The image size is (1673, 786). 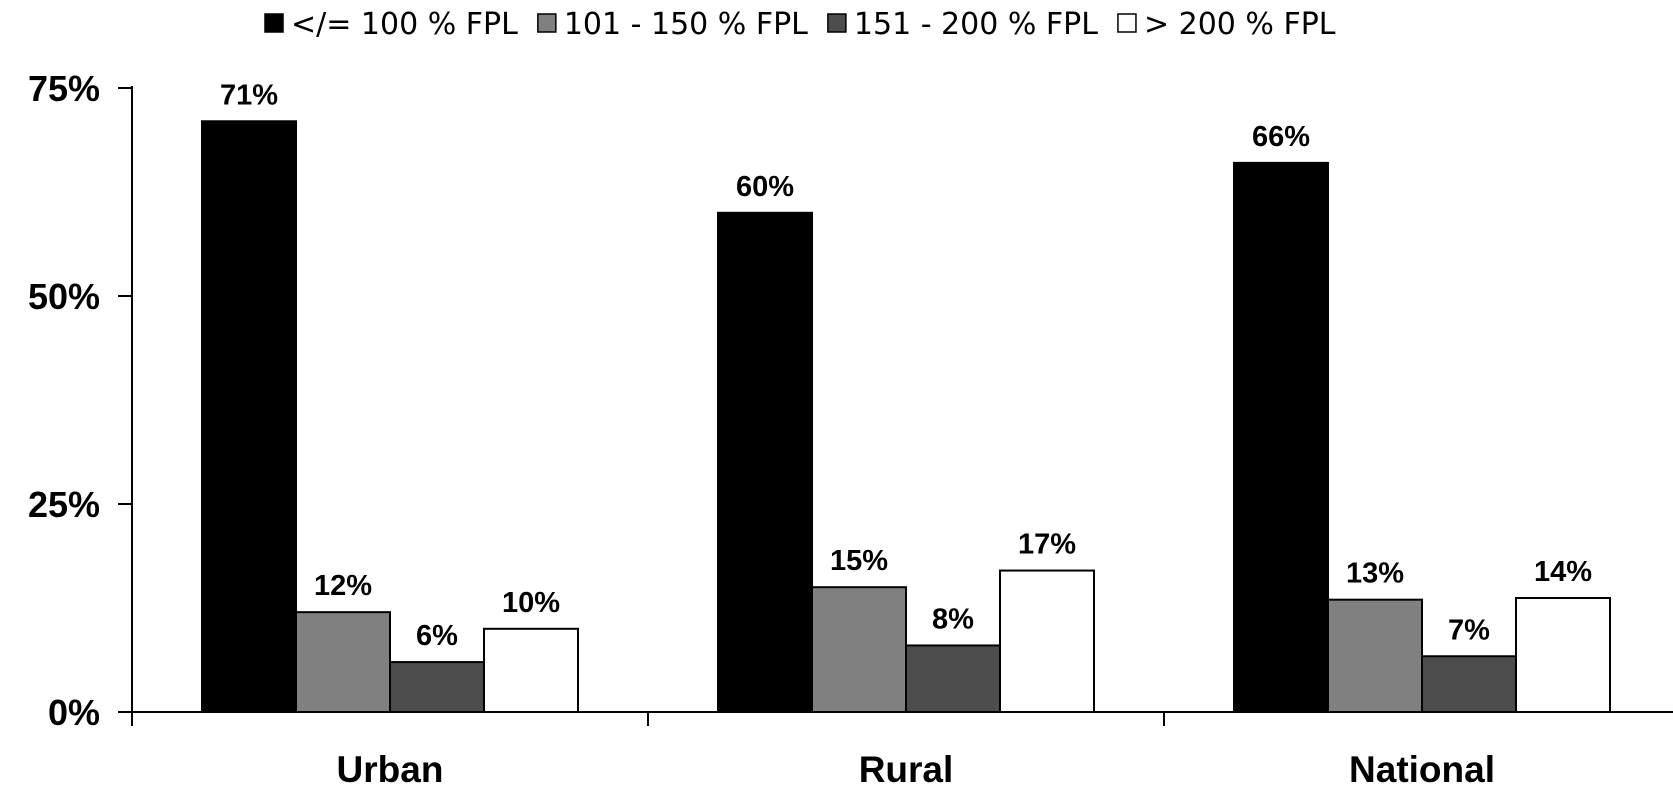 I want to click on y-tick-label: 0%, so click(x=74, y=712).